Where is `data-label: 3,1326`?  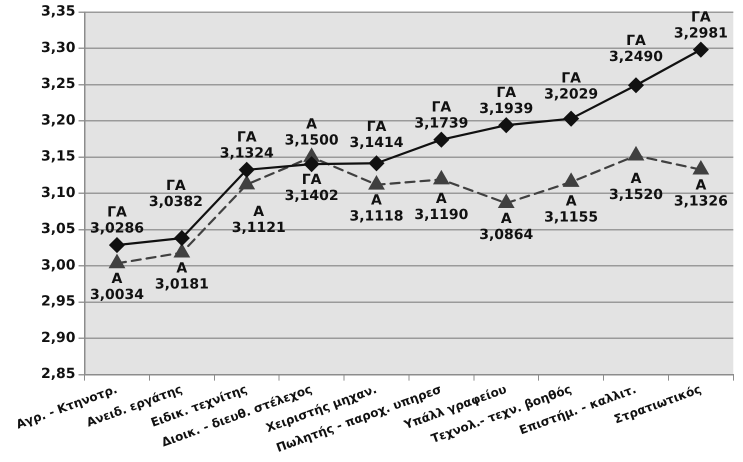
data-label: 3,1326 is located at coordinates (701, 201).